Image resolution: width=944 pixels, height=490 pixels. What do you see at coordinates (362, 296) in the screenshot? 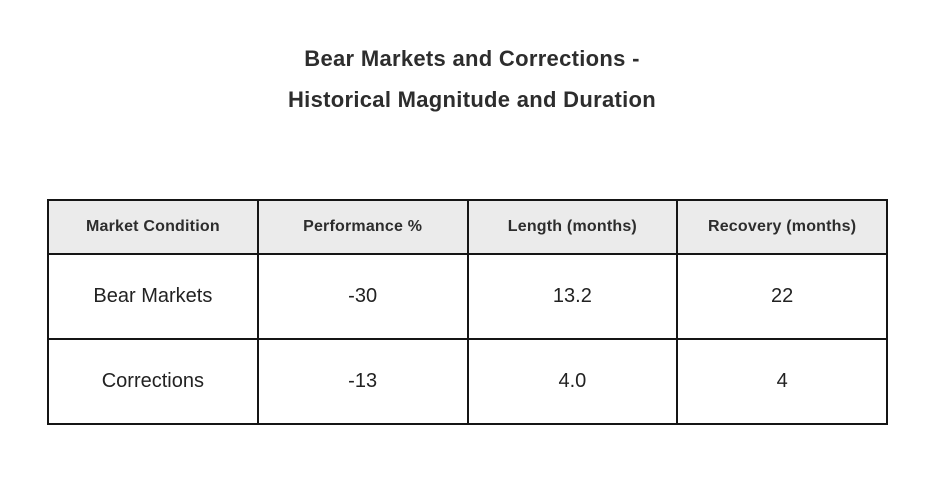
I see `cell-bear-markets-performance: -30` at bounding box center [362, 296].